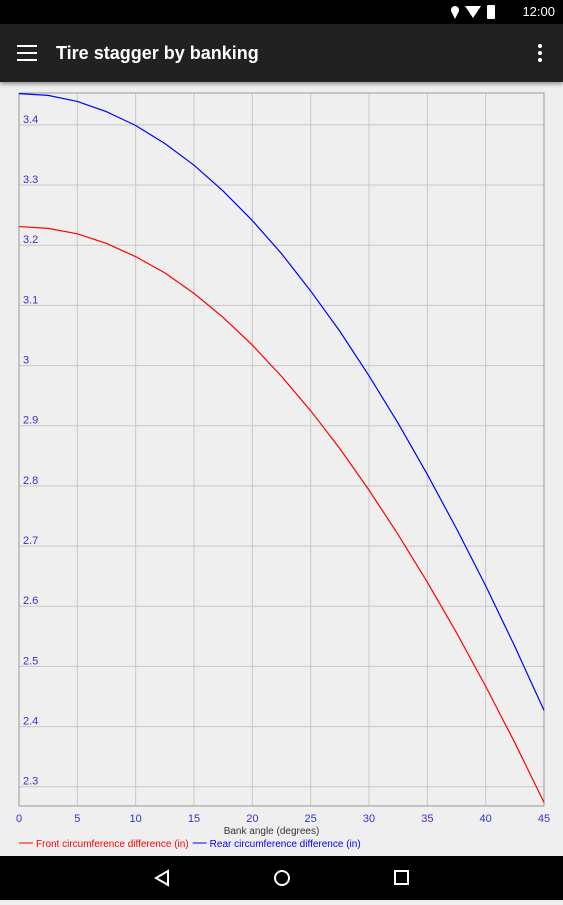  Describe the element at coordinates (30, 180) in the screenshot. I see `y-tick-label: 3.3` at that location.